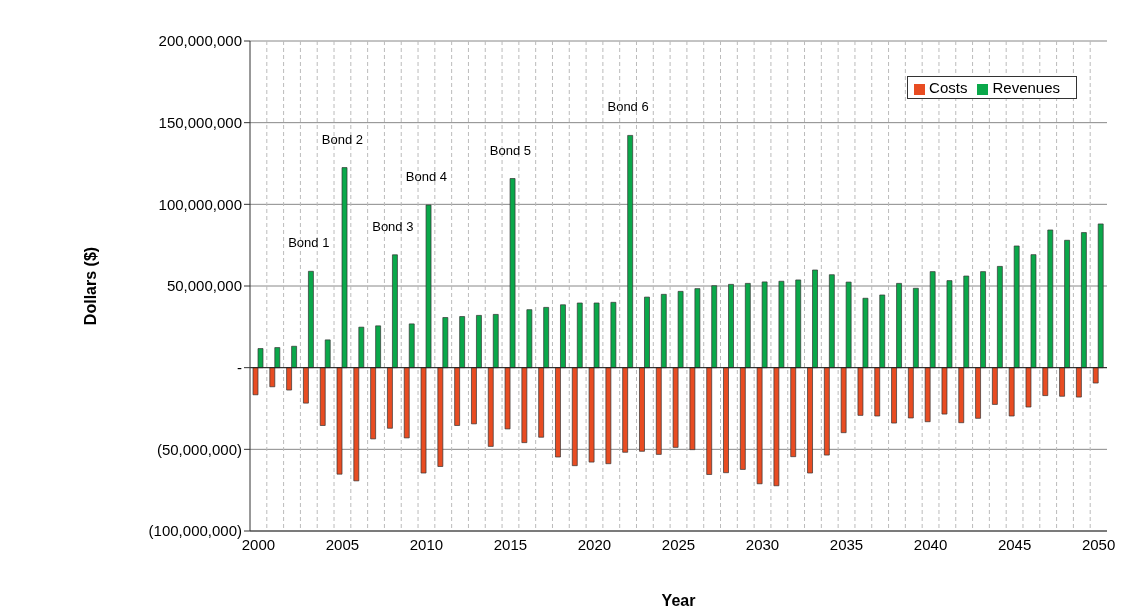 This screenshot has width=1130, height=614. I want to click on annotation: Bond 2, so click(342, 139).